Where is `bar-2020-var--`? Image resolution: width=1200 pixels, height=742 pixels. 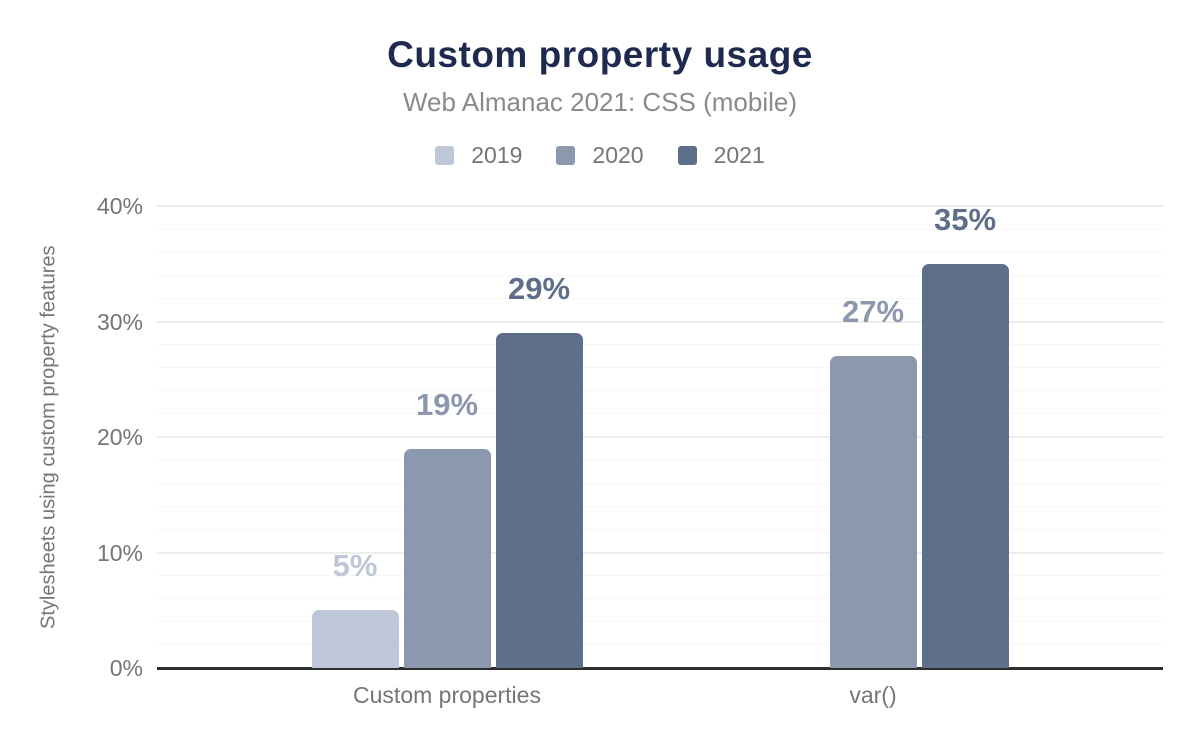
bar-2020-var-- is located at coordinates (873, 512).